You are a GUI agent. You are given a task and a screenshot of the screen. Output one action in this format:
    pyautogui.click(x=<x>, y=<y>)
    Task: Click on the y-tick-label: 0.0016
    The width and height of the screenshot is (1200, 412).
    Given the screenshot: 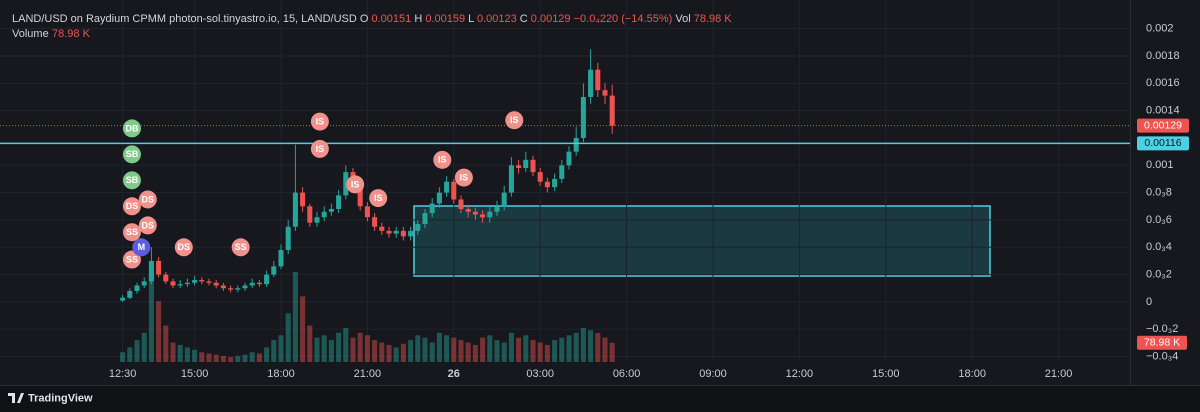 What is the action you would take?
    pyautogui.click(x=1163, y=83)
    